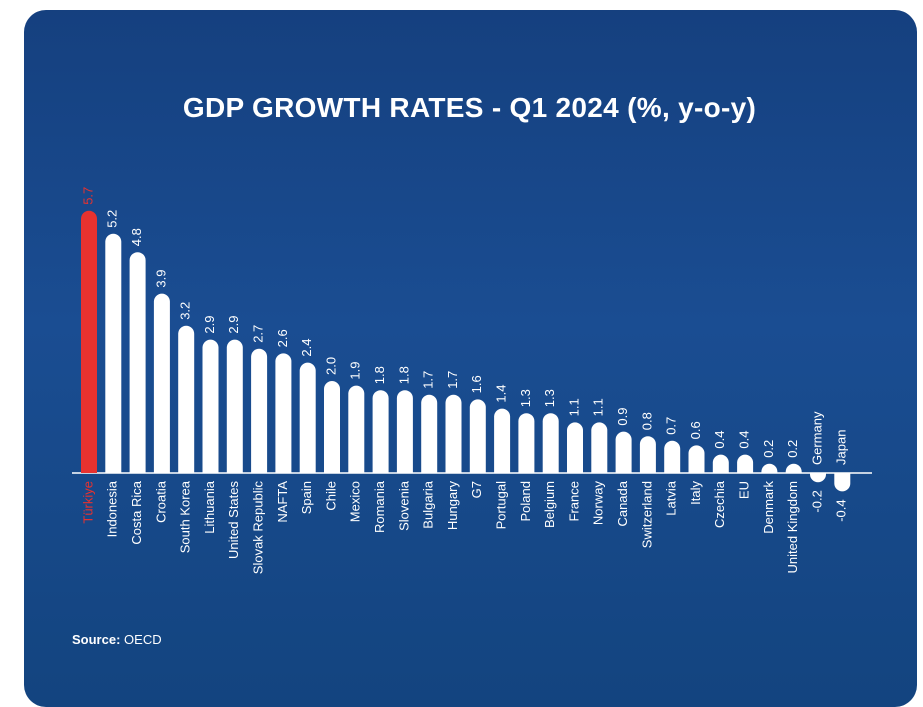 The image size is (923, 707). Describe the element at coordinates (526, 443) in the screenshot. I see `bar-poland` at that location.